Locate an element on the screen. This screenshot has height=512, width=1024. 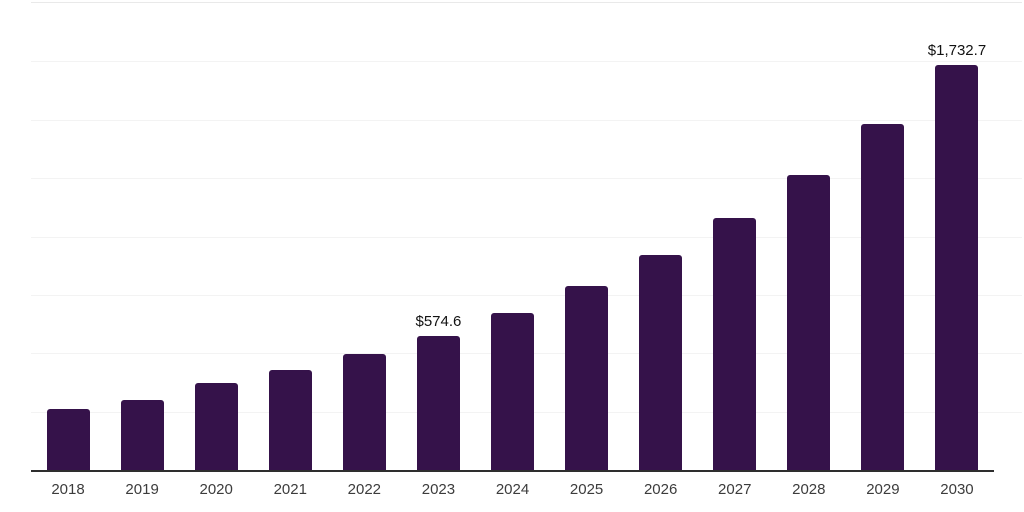
x-axis-line is located at coordinates (512, 471).